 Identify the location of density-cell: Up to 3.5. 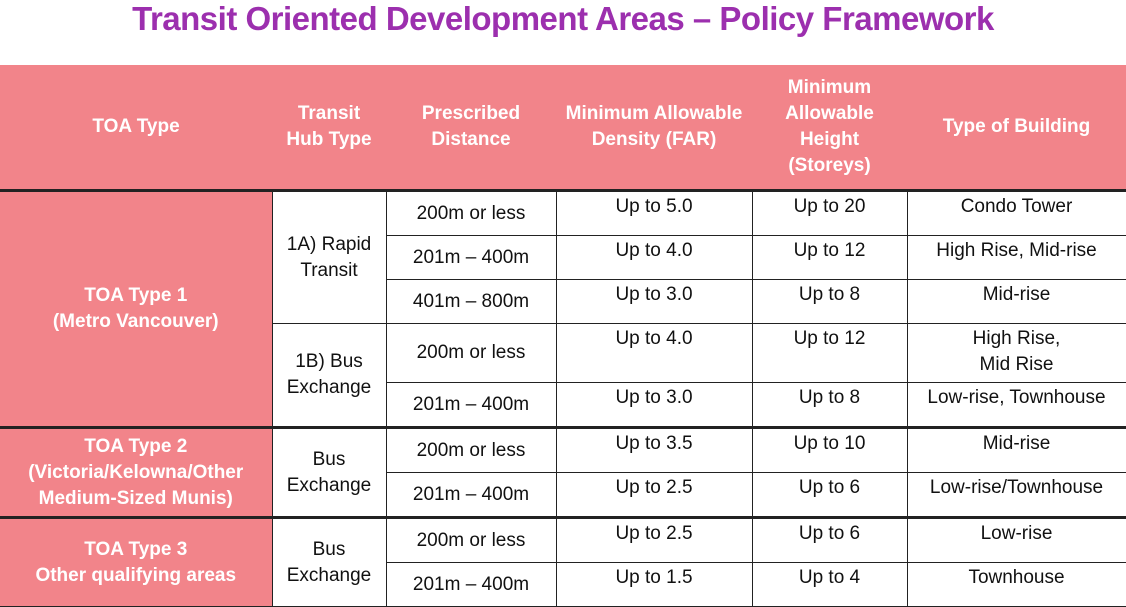
(654, 449).